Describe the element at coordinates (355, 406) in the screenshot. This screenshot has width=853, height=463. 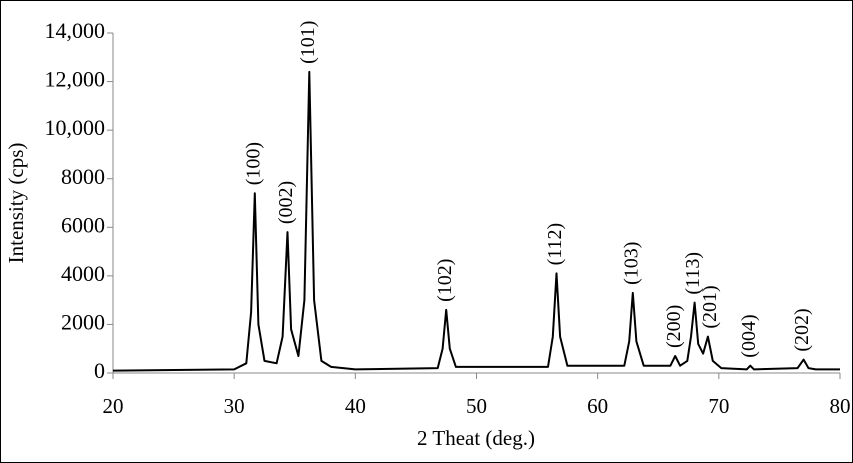
I see `x-tick-label: 40` at that location.